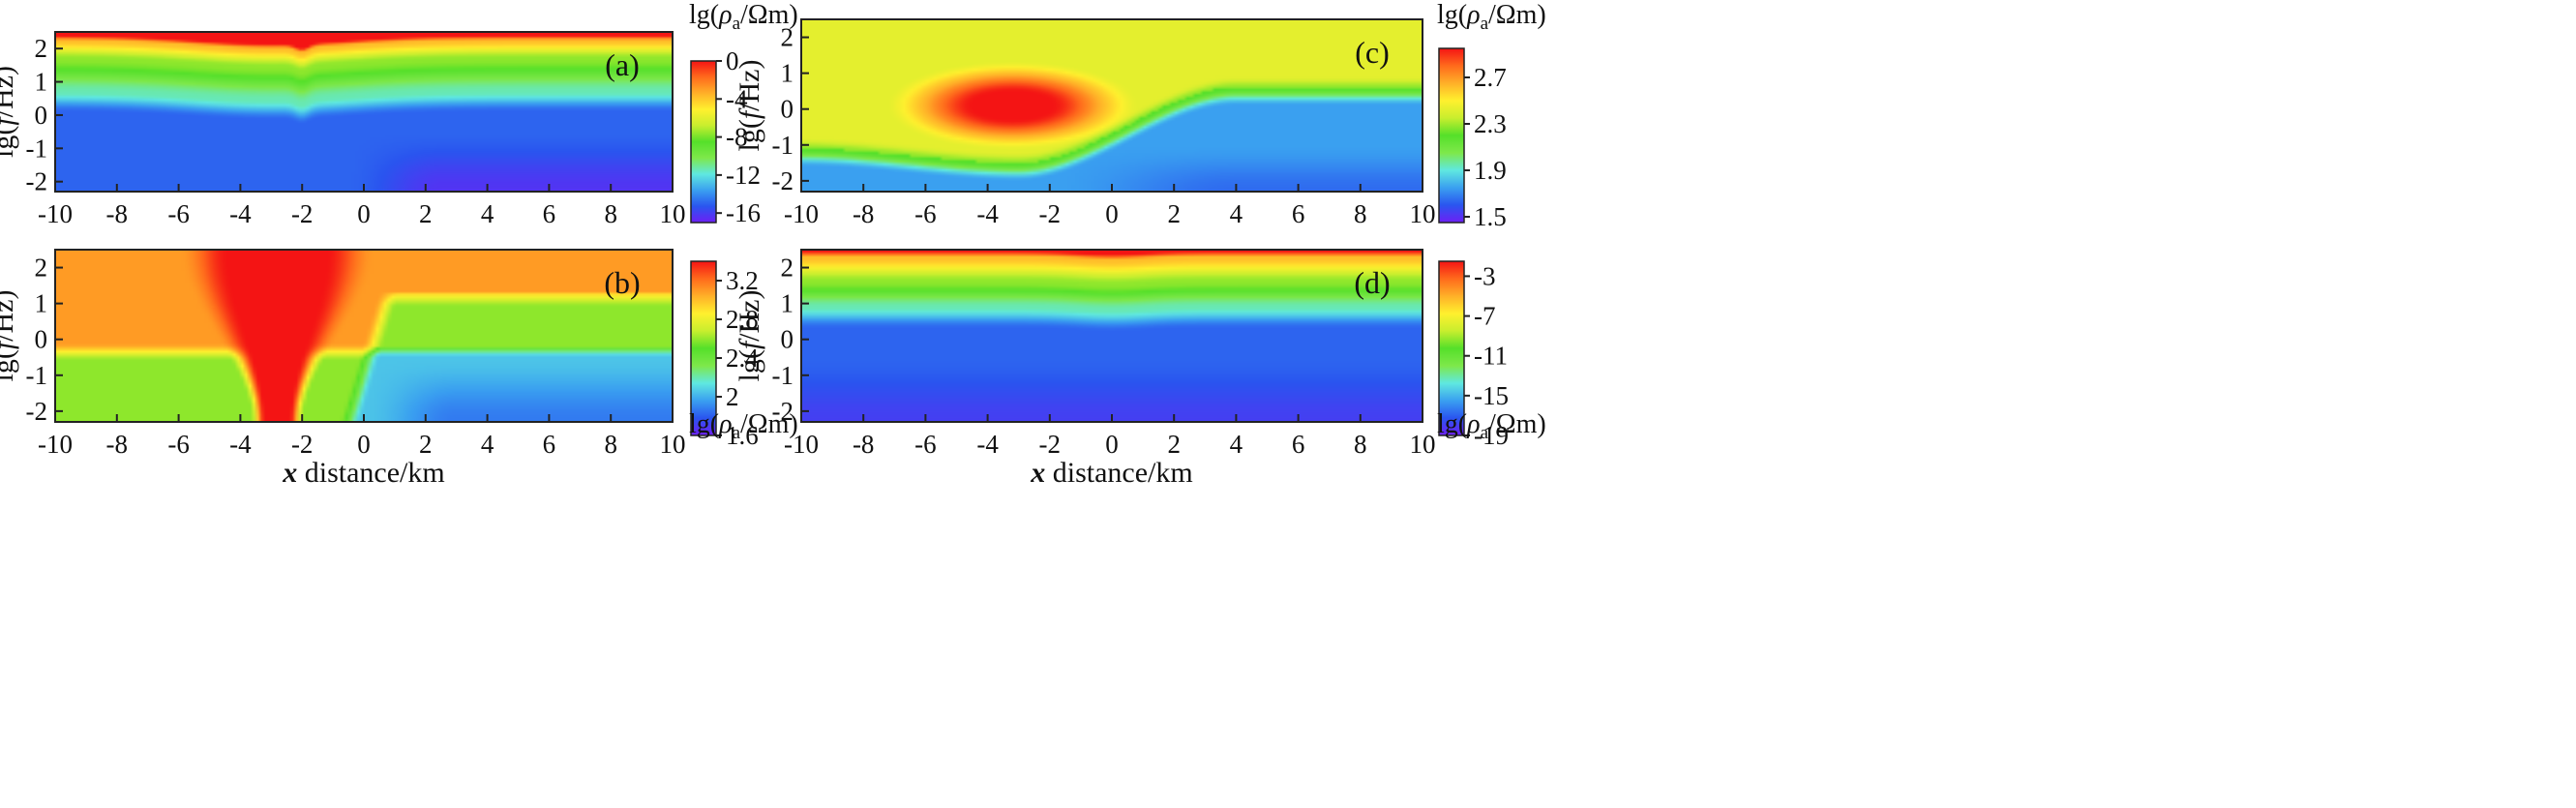 The image size is (2576, 808). What do you see at coordinates (1372, 282) in the screenshot?
I see `panel-label: (d)` at bounding box center [1372, 282].